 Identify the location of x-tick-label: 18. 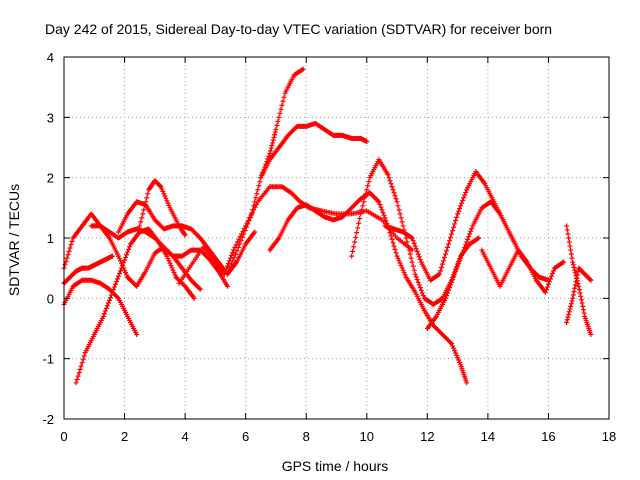
(609, 436).